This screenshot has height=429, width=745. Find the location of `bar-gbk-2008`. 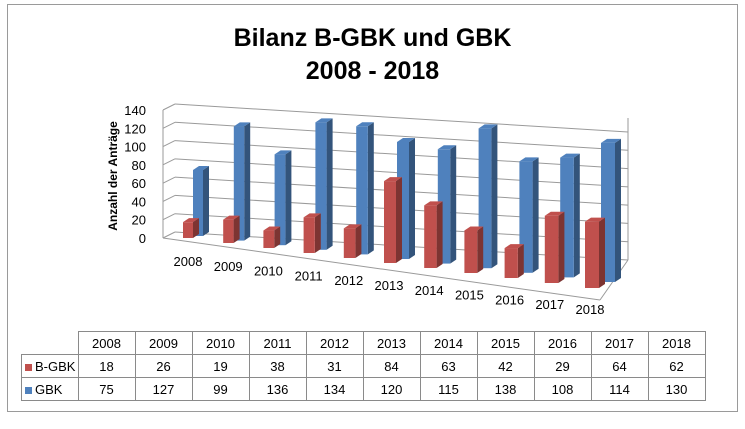

bar-gbk-2008 is located at coordinates (198, 203).